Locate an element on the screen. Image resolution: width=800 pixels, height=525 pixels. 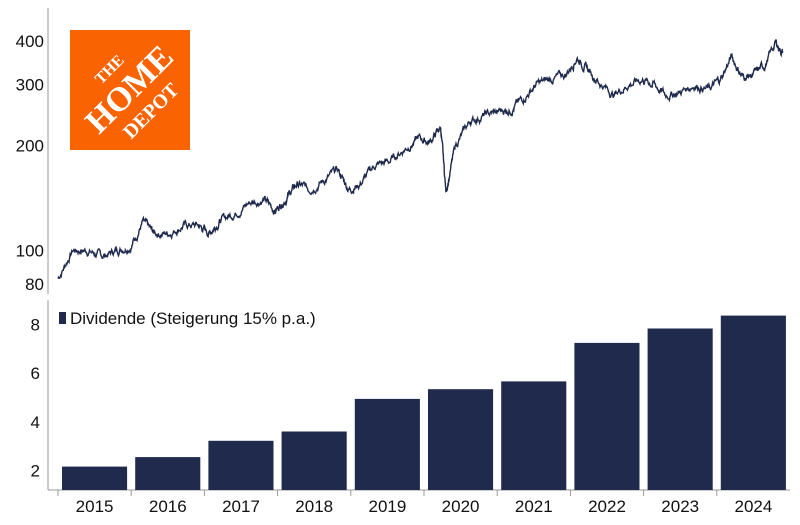
dividend-legend: Dividende (Steigerung 15% p.a.) is located at coordinates (187, 318).